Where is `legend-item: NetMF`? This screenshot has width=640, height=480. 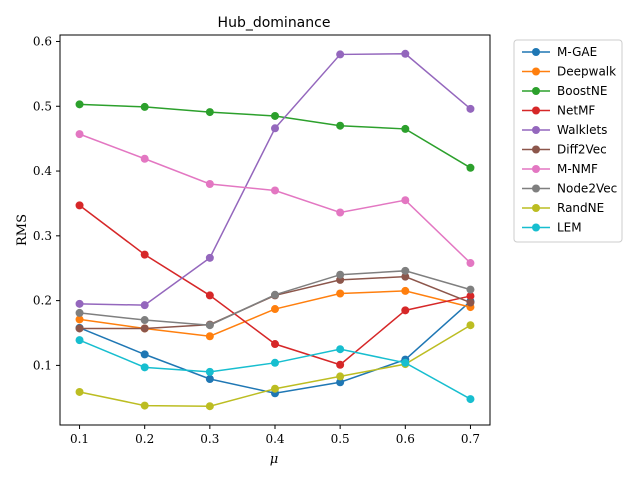 legend-item: NetMF is located at coordinates (558, 111).